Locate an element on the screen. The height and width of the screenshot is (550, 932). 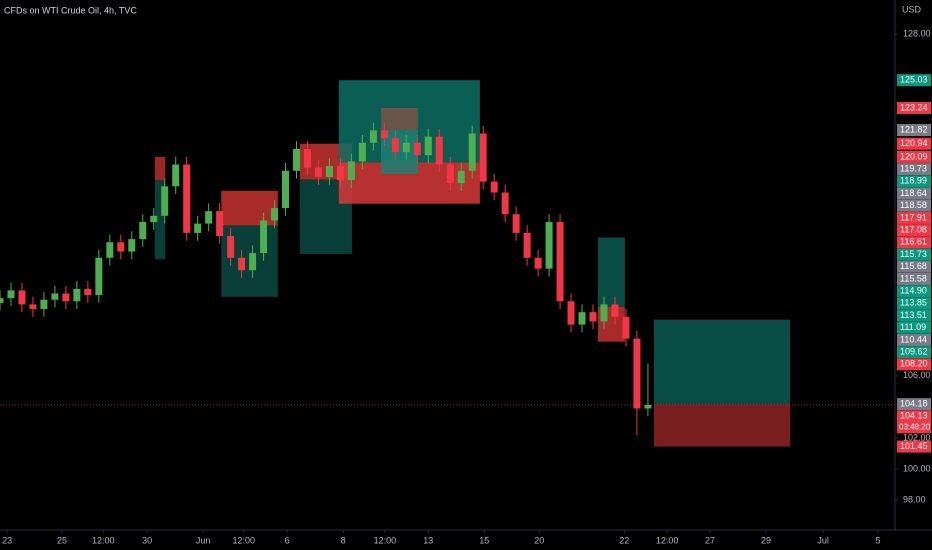
price-tag-label: 110.44 is located at coordinates (913, 339).